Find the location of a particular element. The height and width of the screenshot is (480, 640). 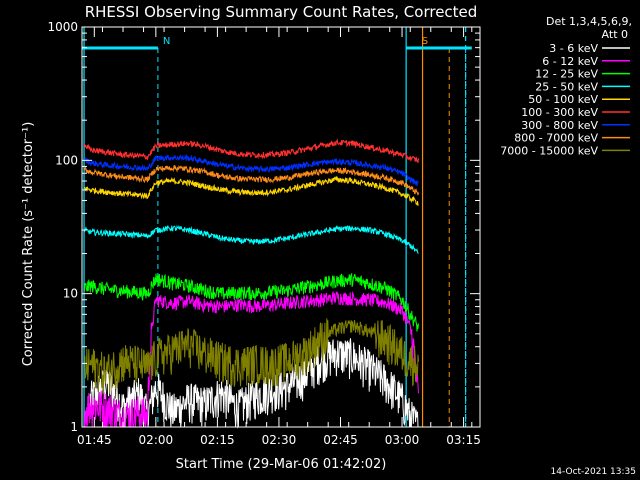

y-tick-label-3: 1000 is located at coordinates (62, 27).